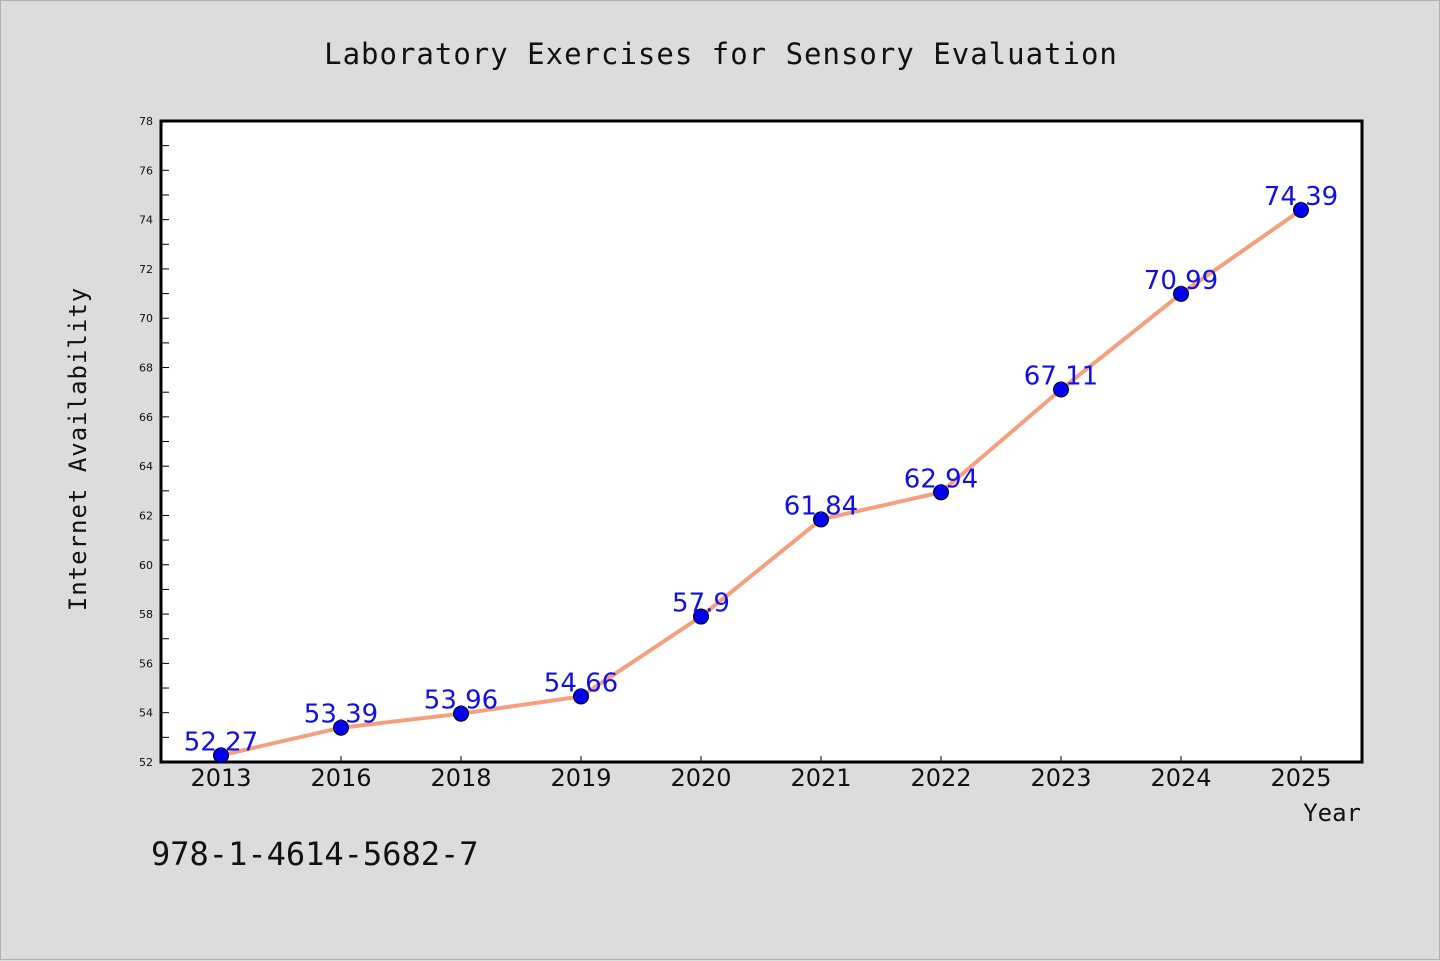  What do you see at coordinates (941, 479) in the screenshot?
I see `data-label: 62.94` at bounding box center [941, 479].